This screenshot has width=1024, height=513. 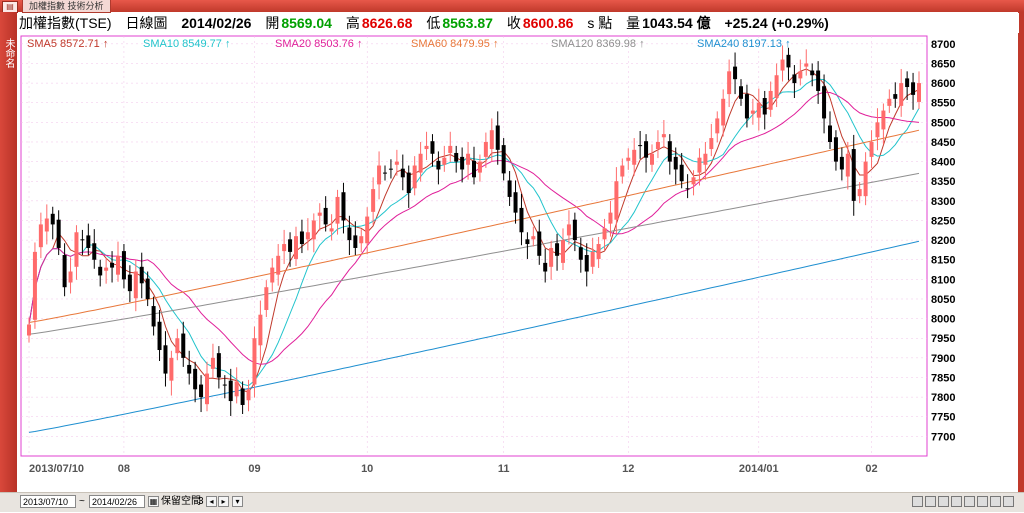 I want to click on print-icon, so click(x=982, y=501).